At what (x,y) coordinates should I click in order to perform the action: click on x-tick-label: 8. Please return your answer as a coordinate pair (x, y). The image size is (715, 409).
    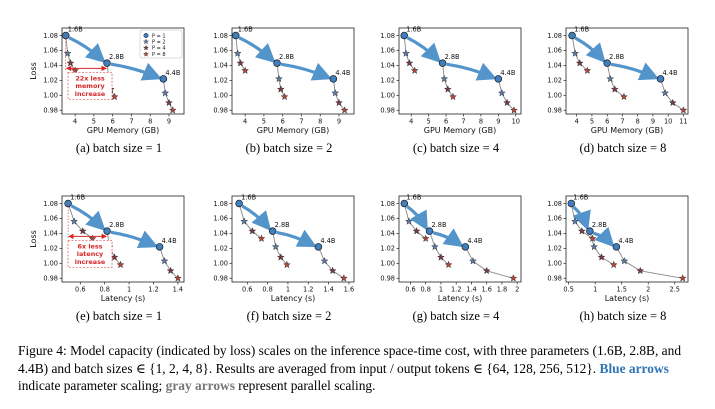
    Looking at the image, I should click on (320, 122).